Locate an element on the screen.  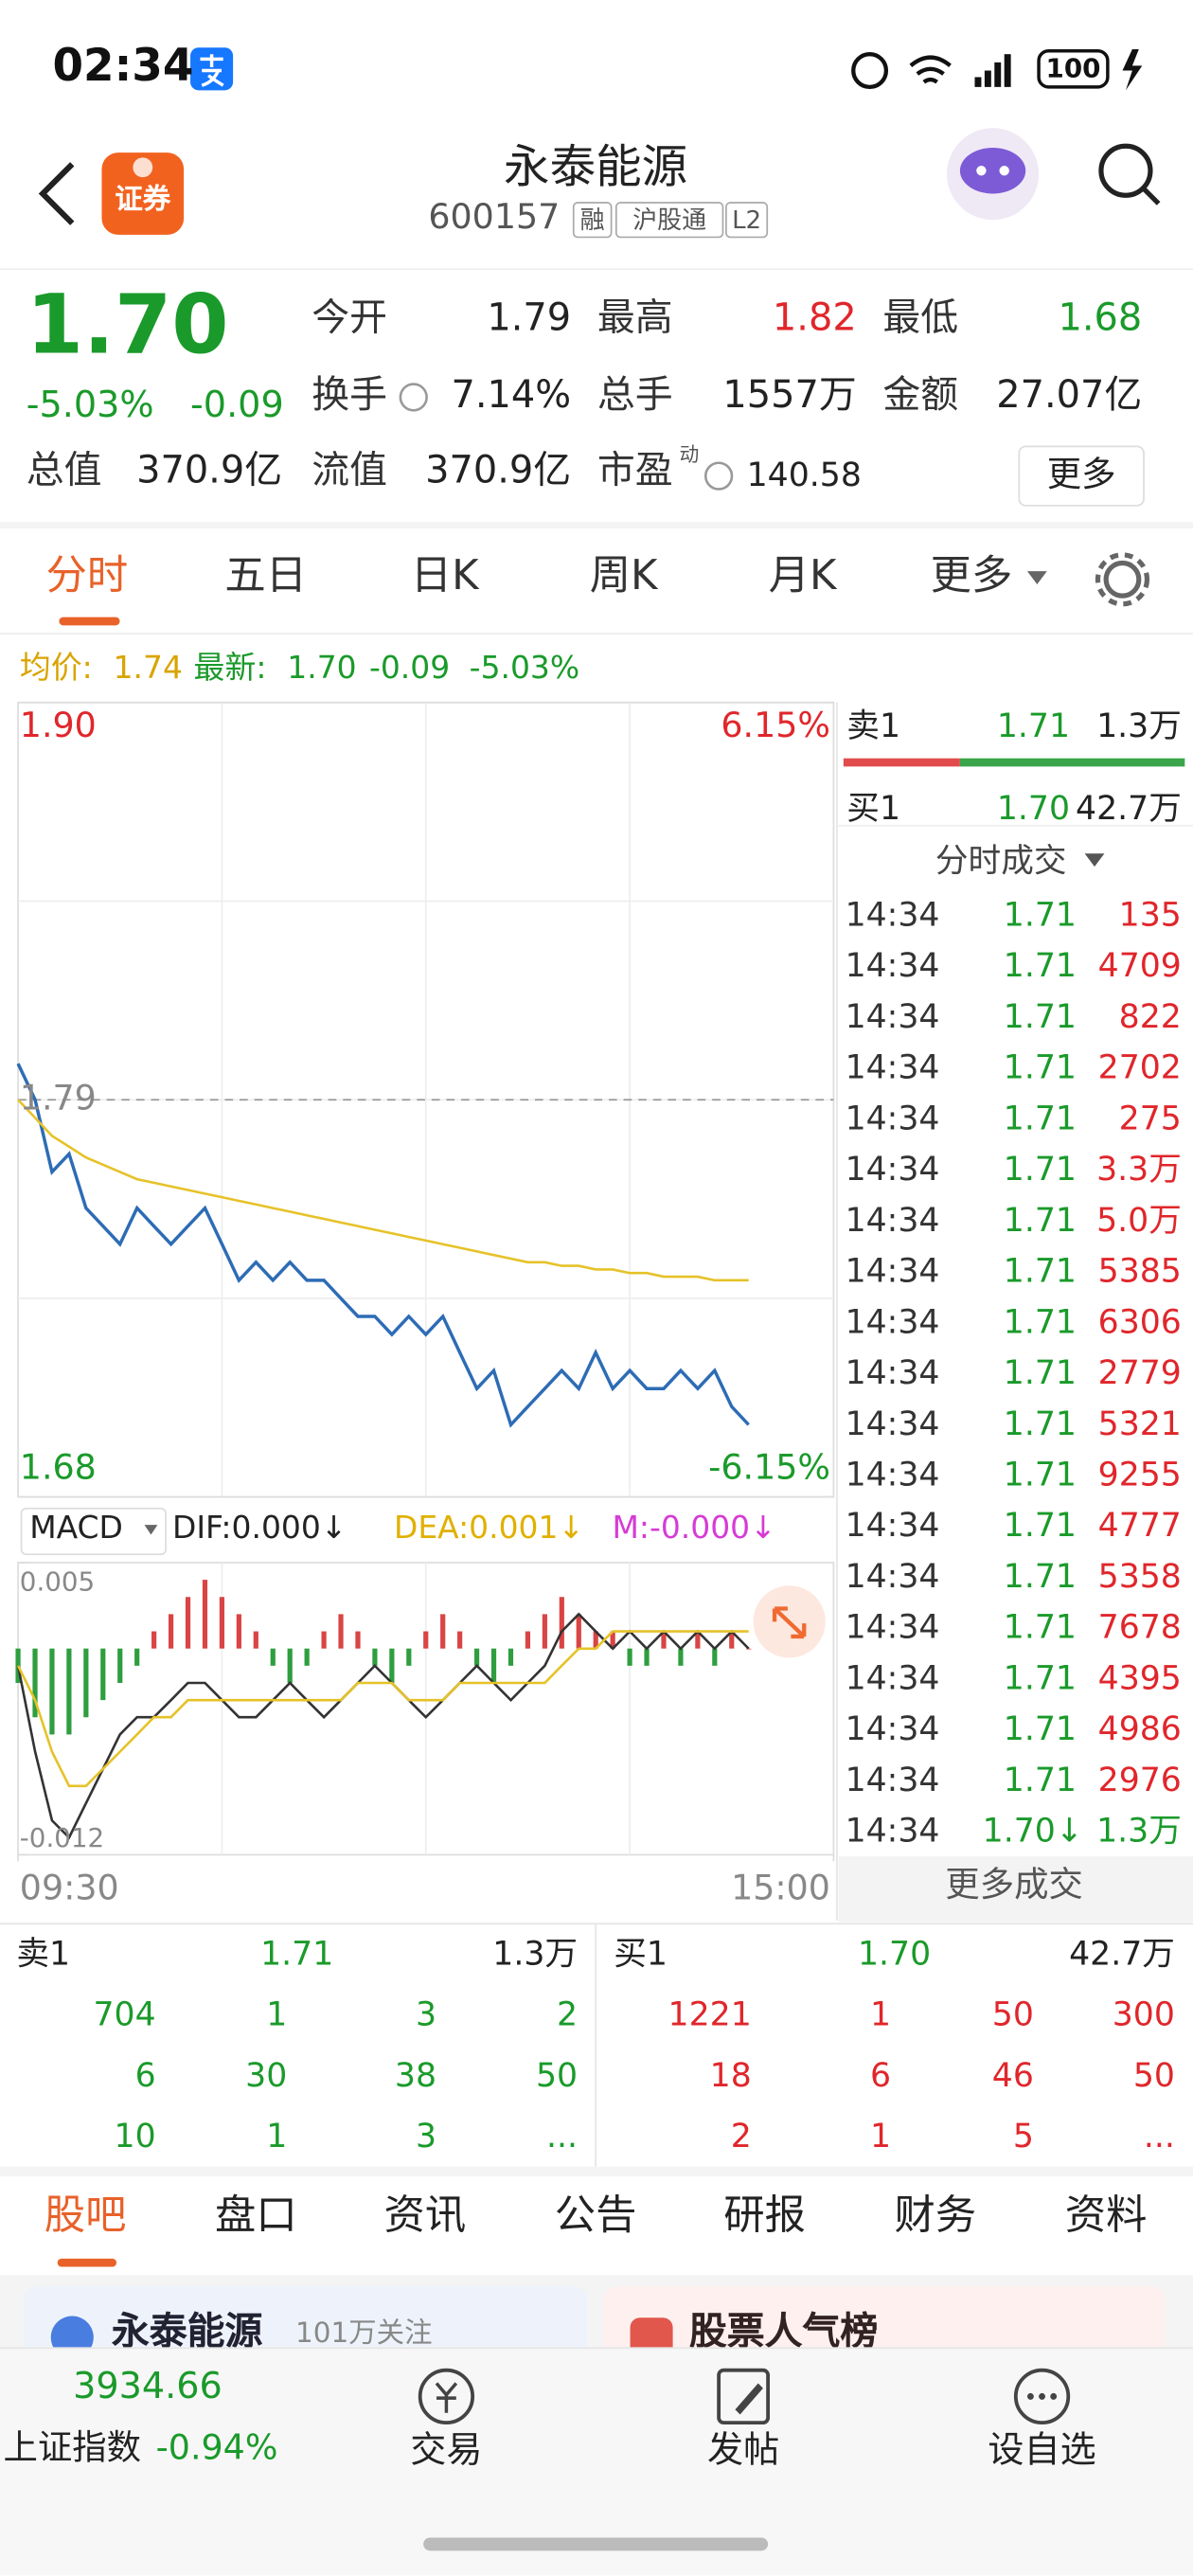
chart-tab: 月K is located at coordinates (802, 575).